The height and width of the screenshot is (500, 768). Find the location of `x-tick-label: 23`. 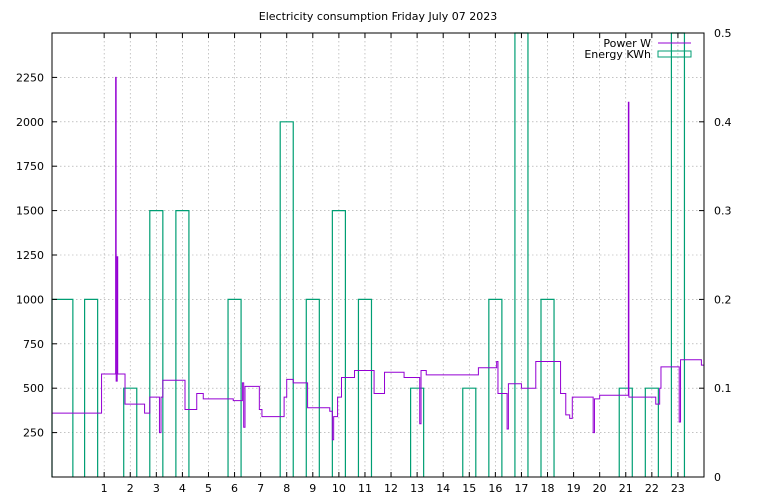

x-tick-label: 23 is located at coordinates (678, 488).